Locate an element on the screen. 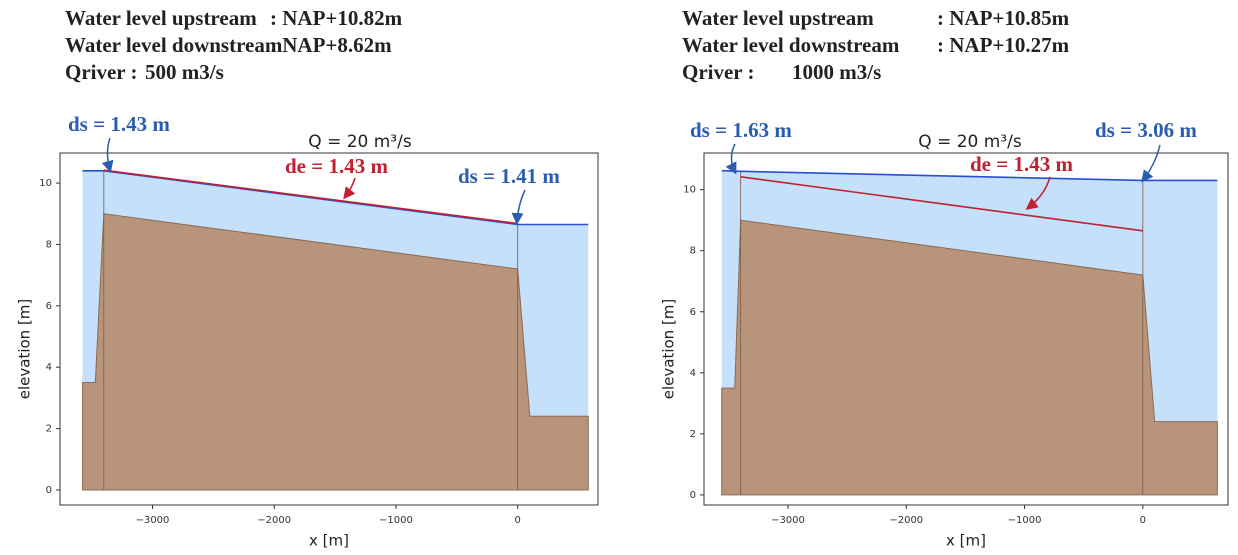 The width and height of the screenshot is (1238, 555). header-value: : NAP+10.82m is located at coordinates (336, 18).